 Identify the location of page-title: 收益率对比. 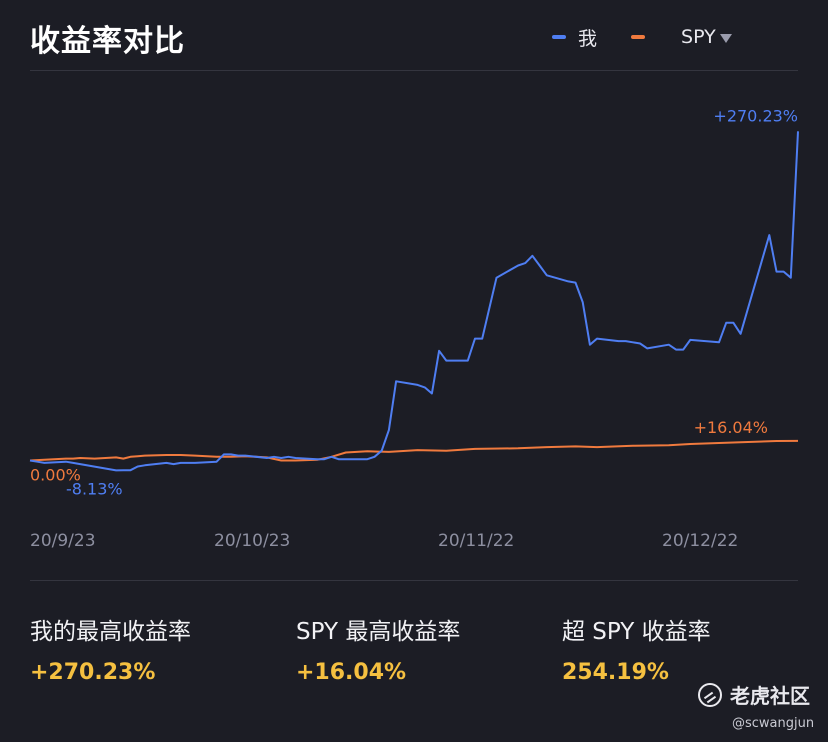
(107, 41).